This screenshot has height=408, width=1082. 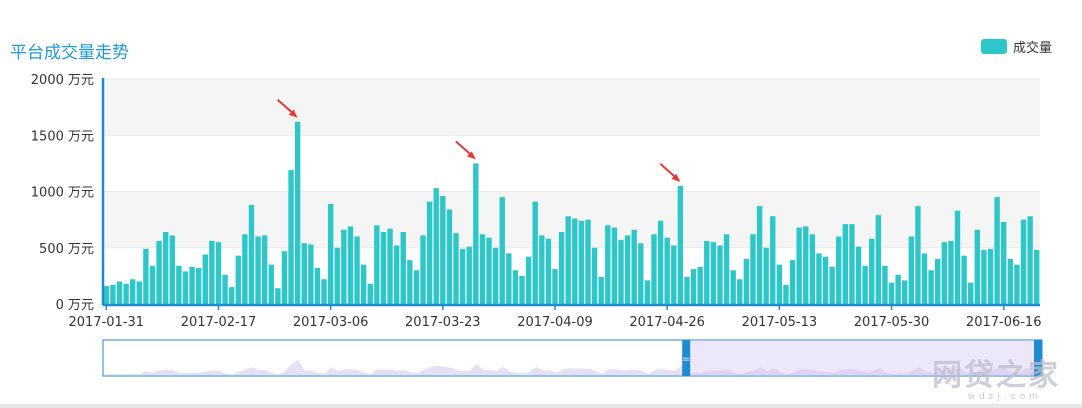 I want to click on legend: 成交量, so click(x=1016, y=46).